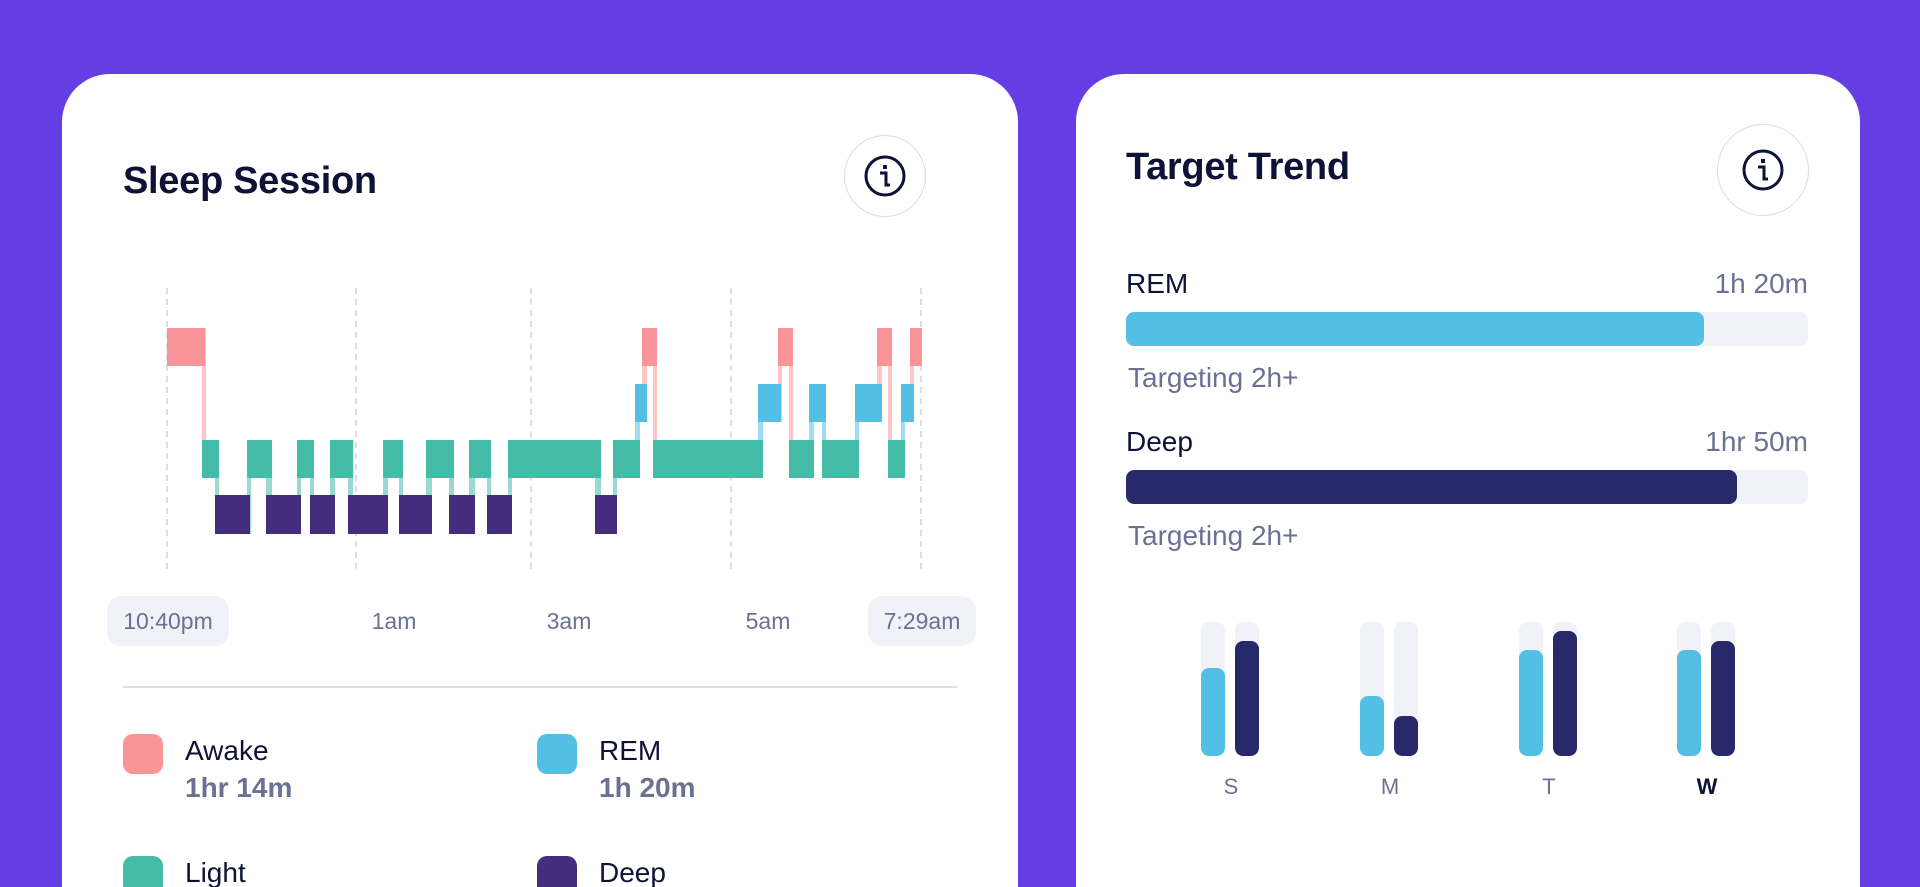 The image size is (1920, 887). I want to click on rem-swatch, so click(557, 754).